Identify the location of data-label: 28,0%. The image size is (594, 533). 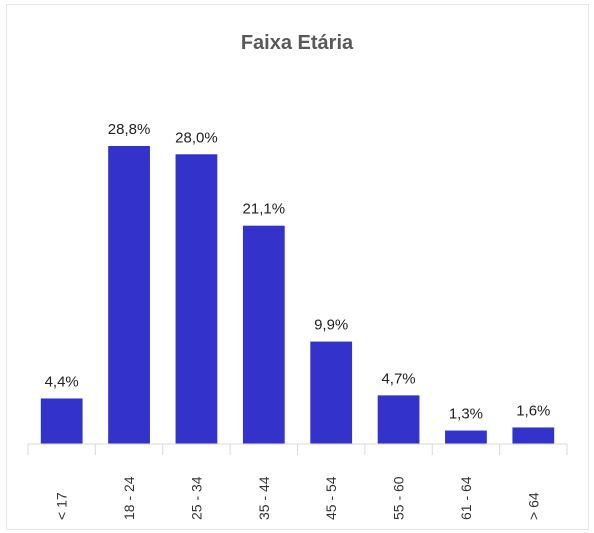
(196, 137).